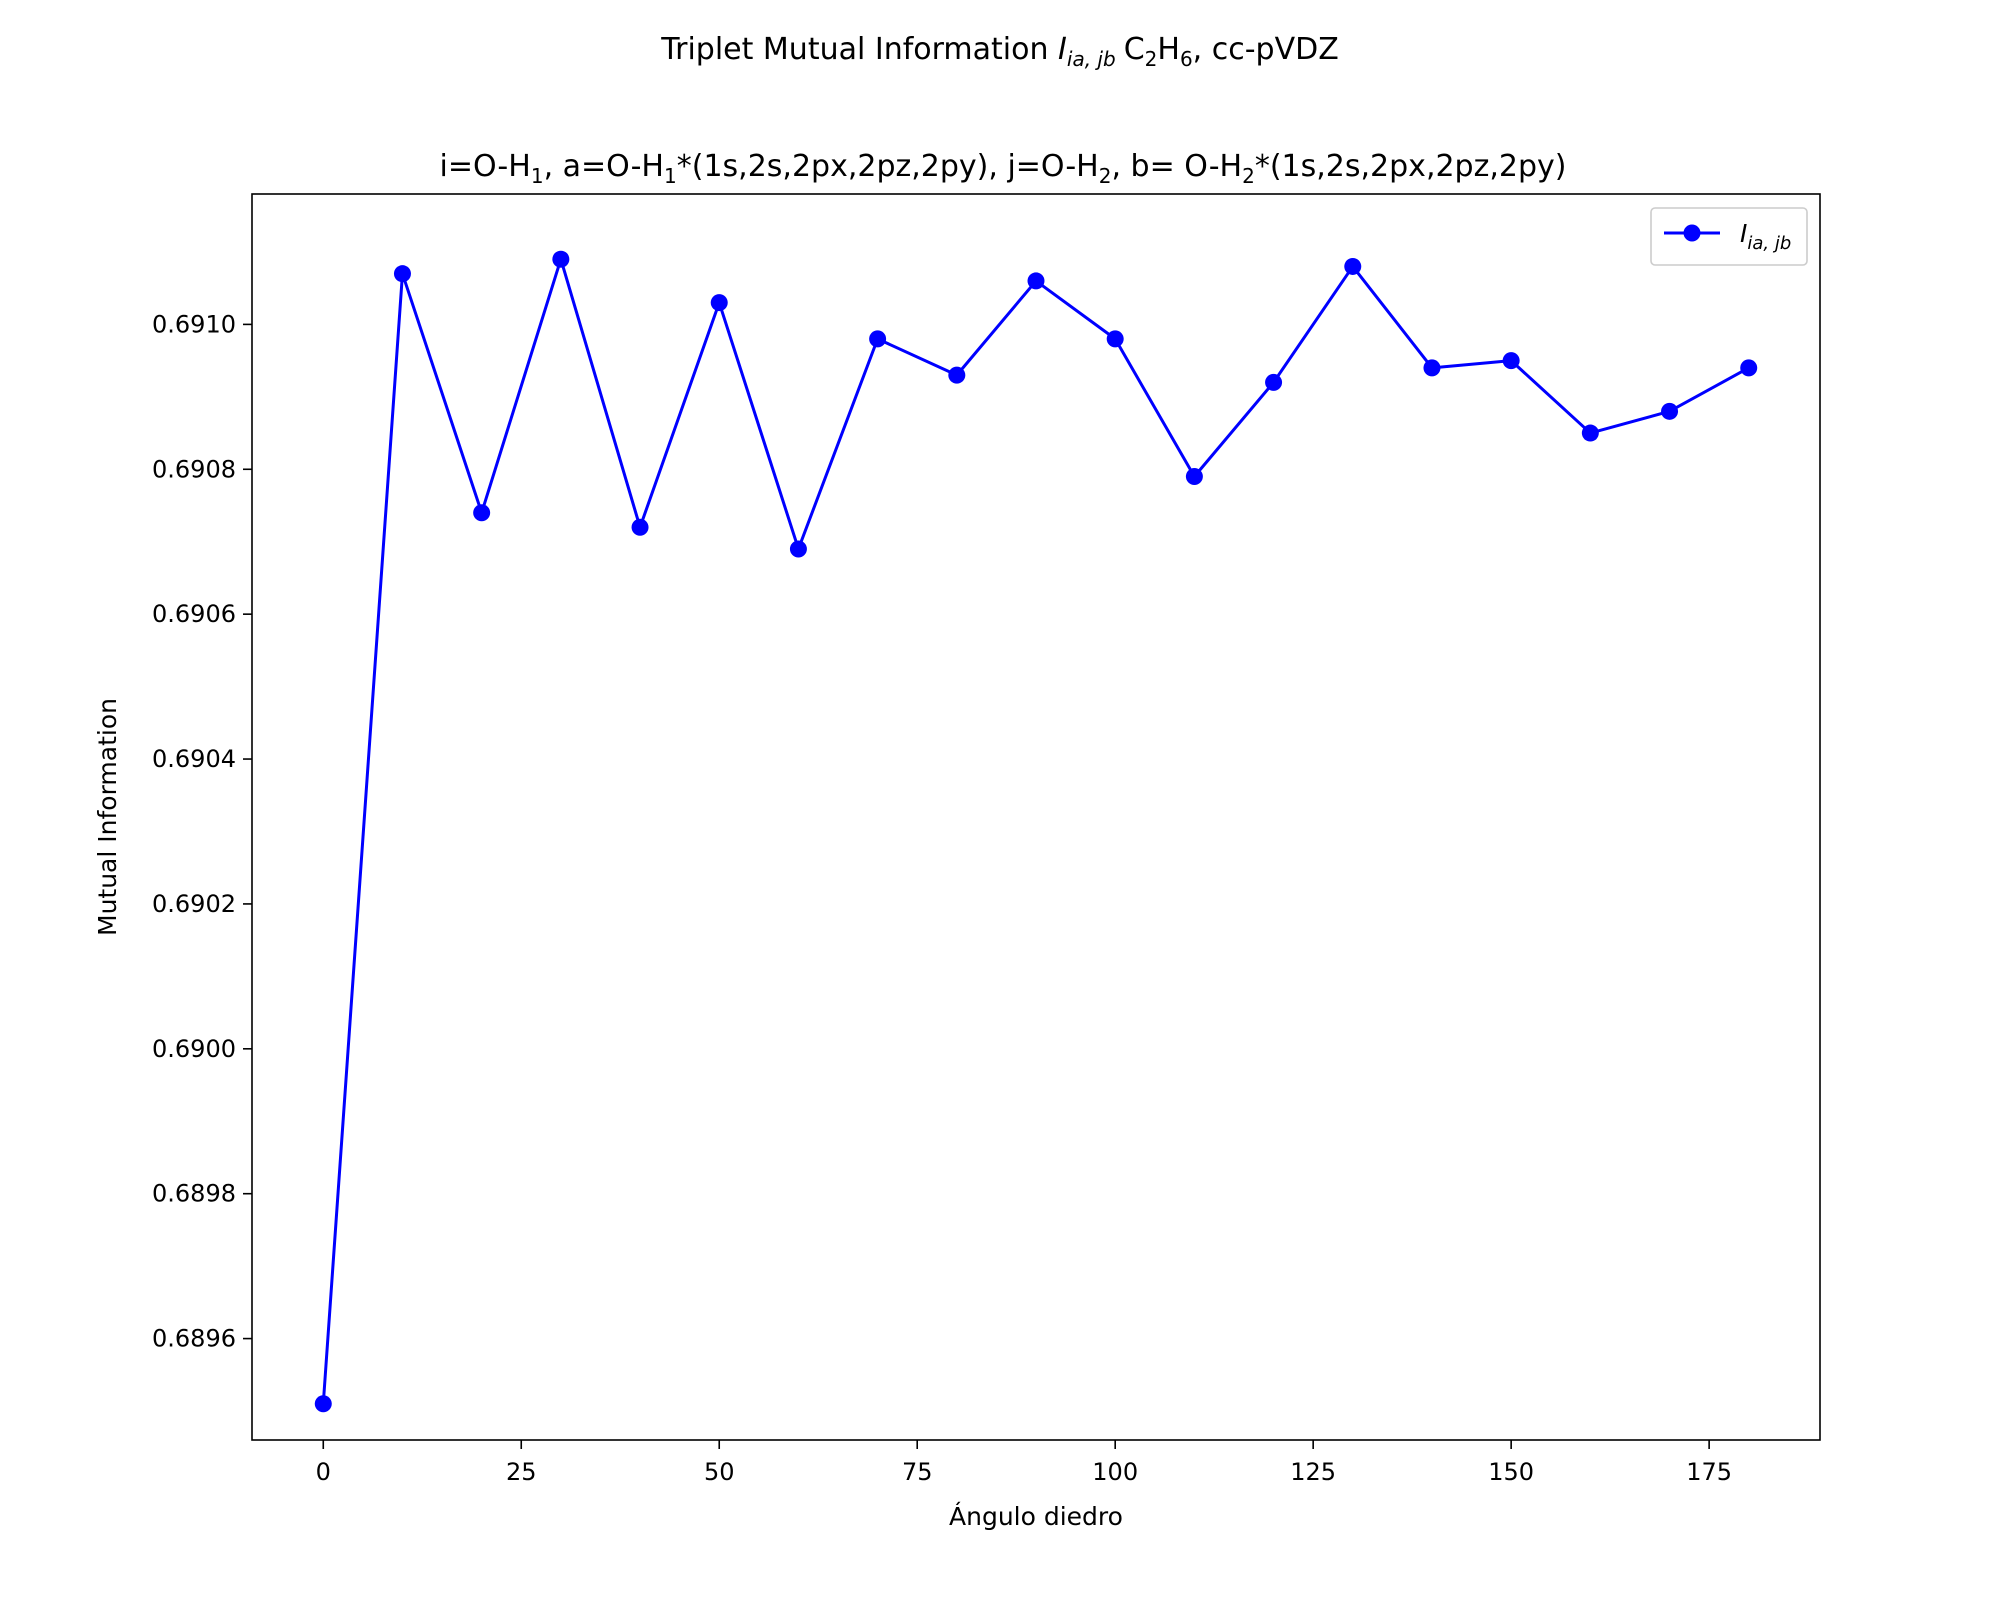  I want to click on legend-box, so click(1729, 236).